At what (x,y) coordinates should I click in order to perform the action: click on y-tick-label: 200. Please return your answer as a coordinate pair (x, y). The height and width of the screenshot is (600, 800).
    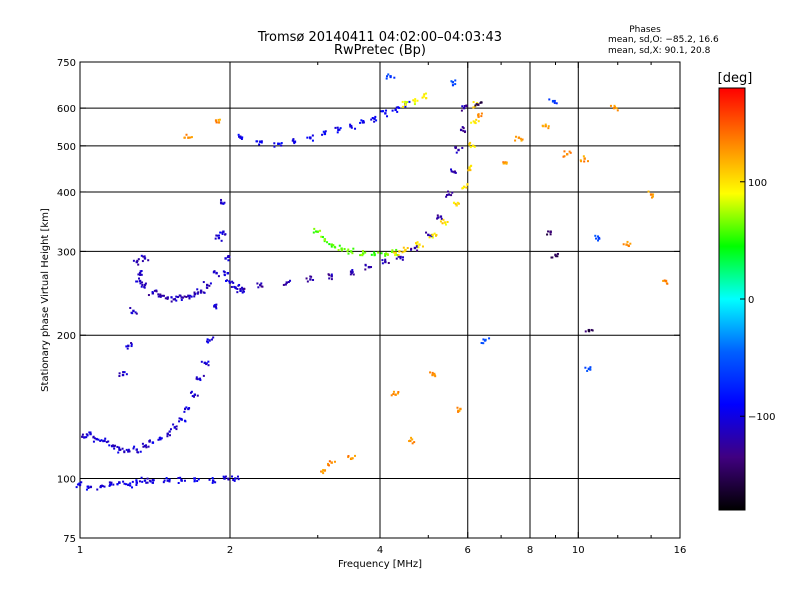
    Looking at the image, I should click on (66, 336).